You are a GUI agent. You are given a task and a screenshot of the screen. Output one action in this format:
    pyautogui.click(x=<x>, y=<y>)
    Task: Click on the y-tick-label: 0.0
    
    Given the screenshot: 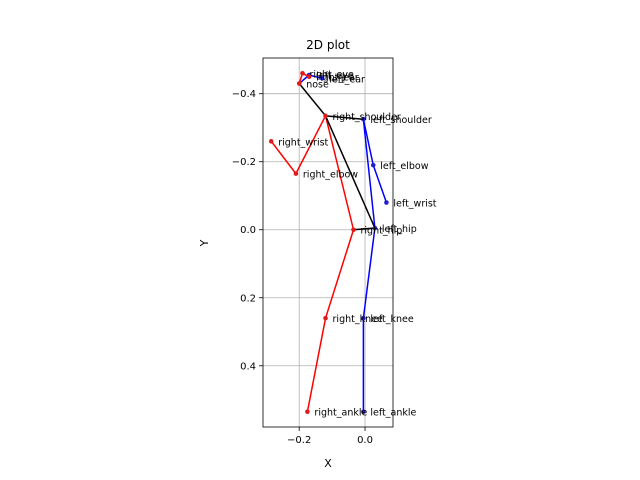 What is the action you would take?
    pyautogui.click(x=248, y=230)
    